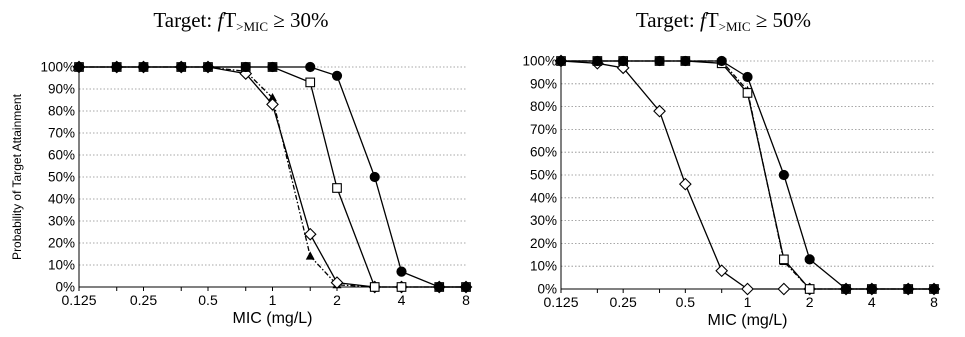 This screenshot has width=965, height=337. Describe the element at coordinates (241, 21) in the screenshot. I see `chart-title: Target: fT>MIC ≥ 30%` at that location.